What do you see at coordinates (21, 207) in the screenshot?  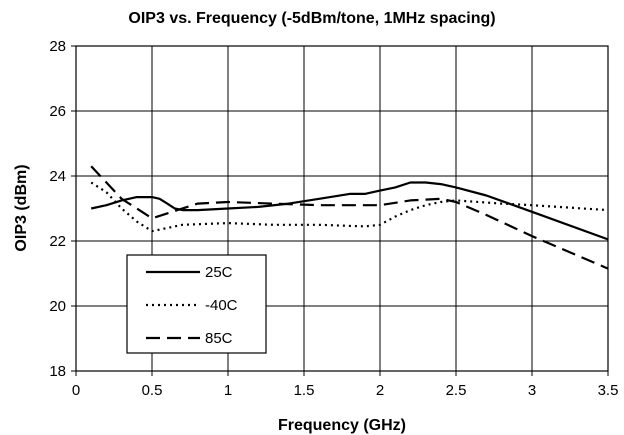 I see `y-axis-label: OIP3 (dBm)` at bounding box center [21, 207].